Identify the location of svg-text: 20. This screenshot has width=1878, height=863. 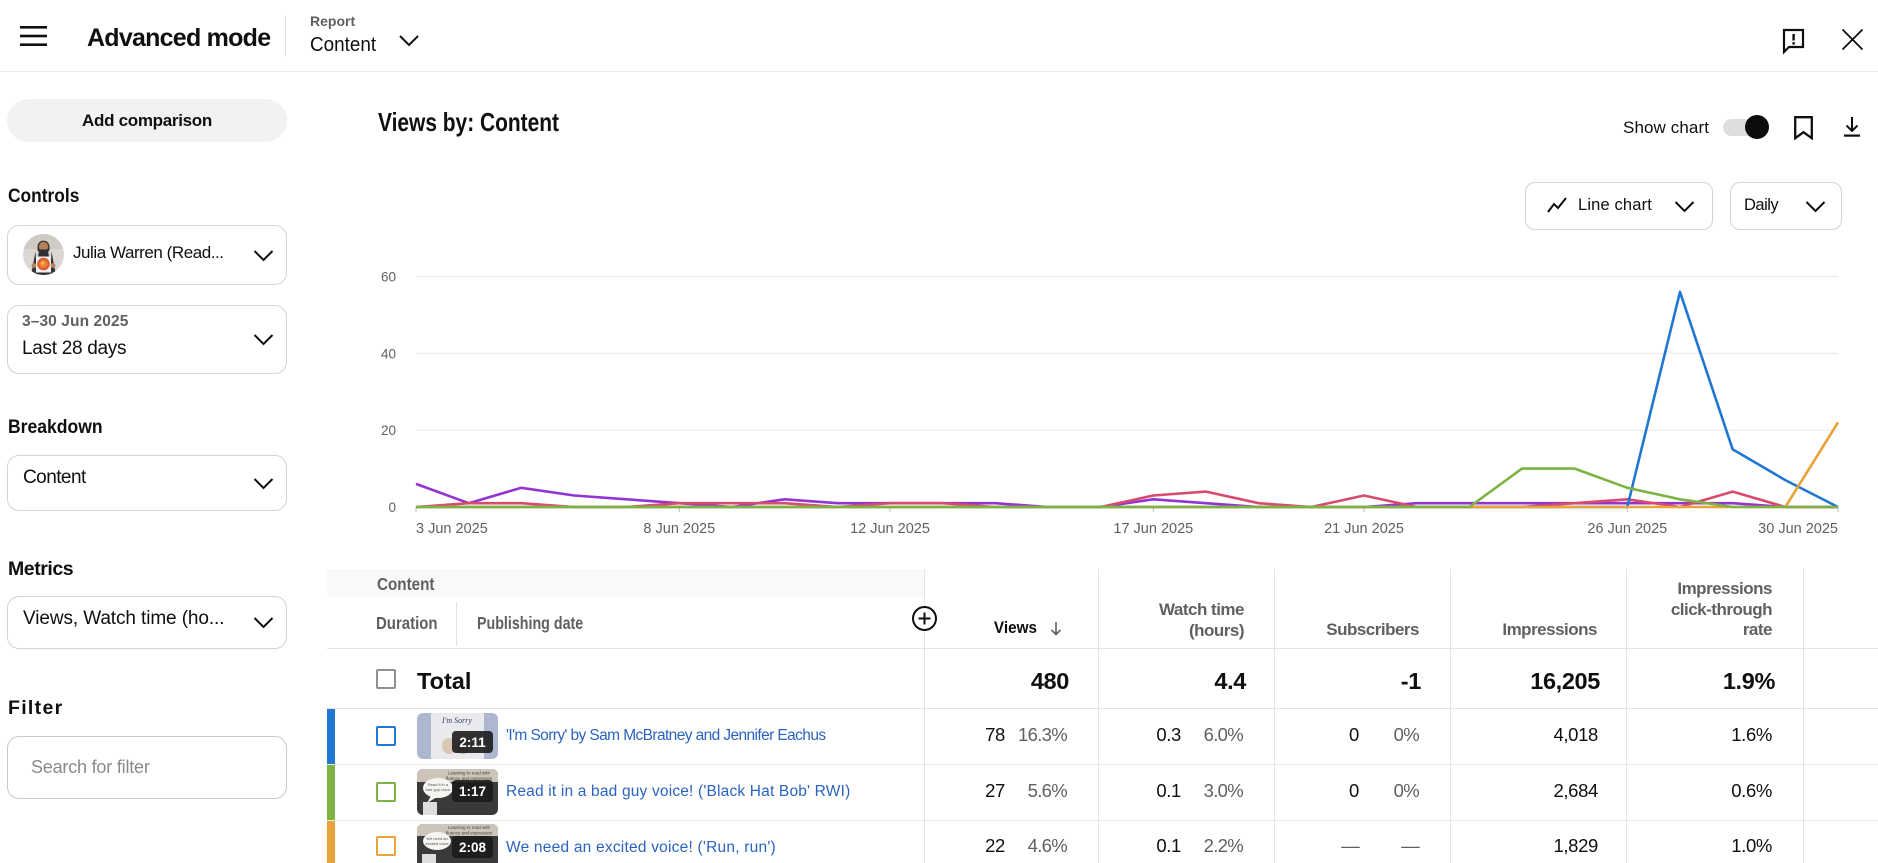
(388, 430).